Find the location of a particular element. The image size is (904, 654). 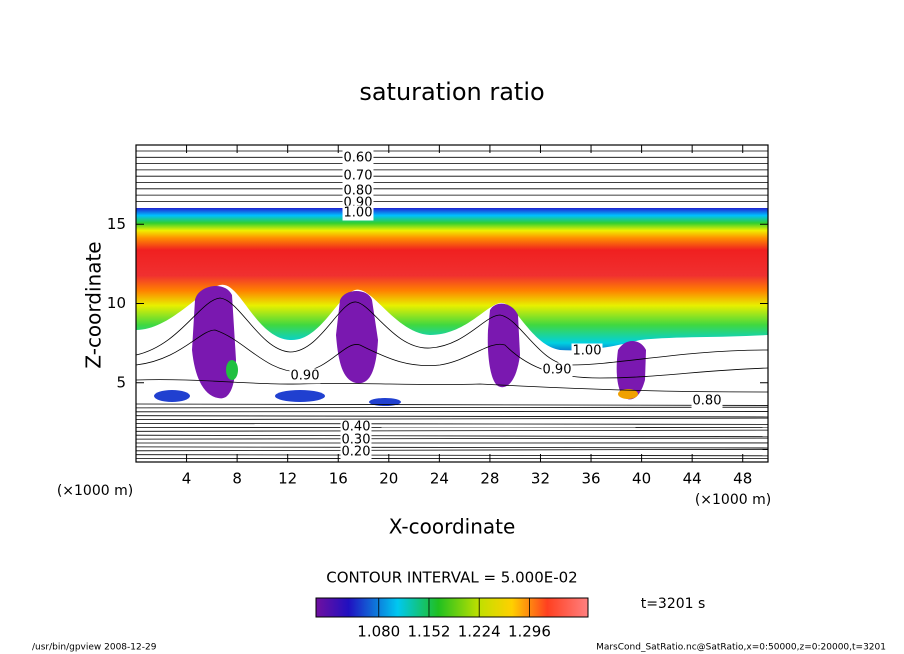

y-axis-title: Z-coordinate is located at coordinates (94, 304).